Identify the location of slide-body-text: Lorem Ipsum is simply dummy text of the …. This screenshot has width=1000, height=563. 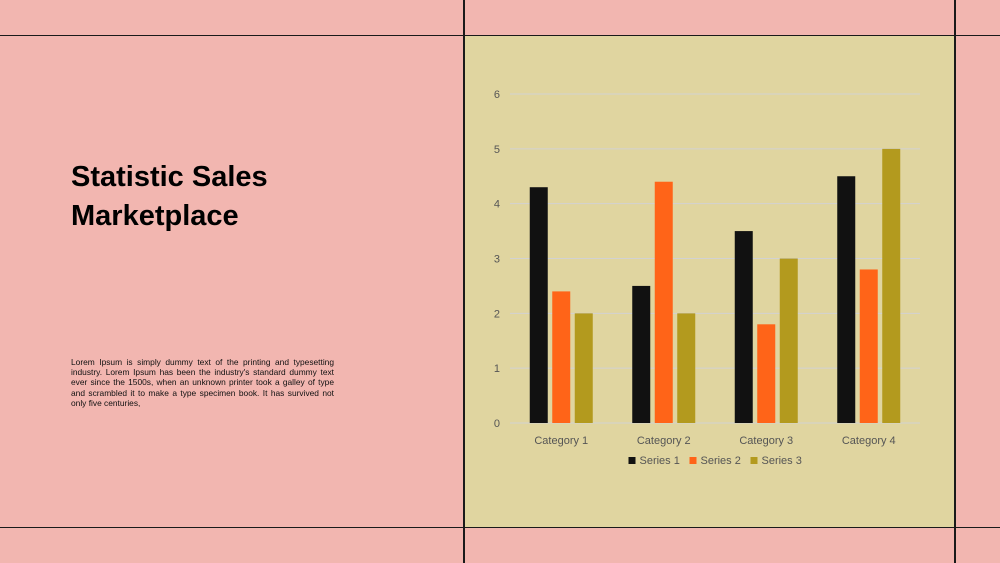
(202, 382).